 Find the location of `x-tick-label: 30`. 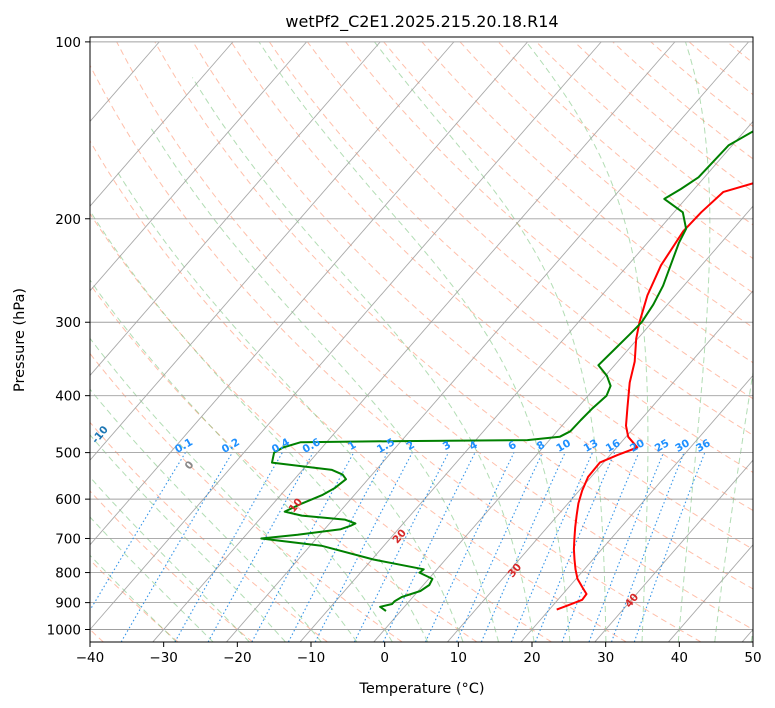

x-tick-label: 30 is located at coordinates (605, 658).